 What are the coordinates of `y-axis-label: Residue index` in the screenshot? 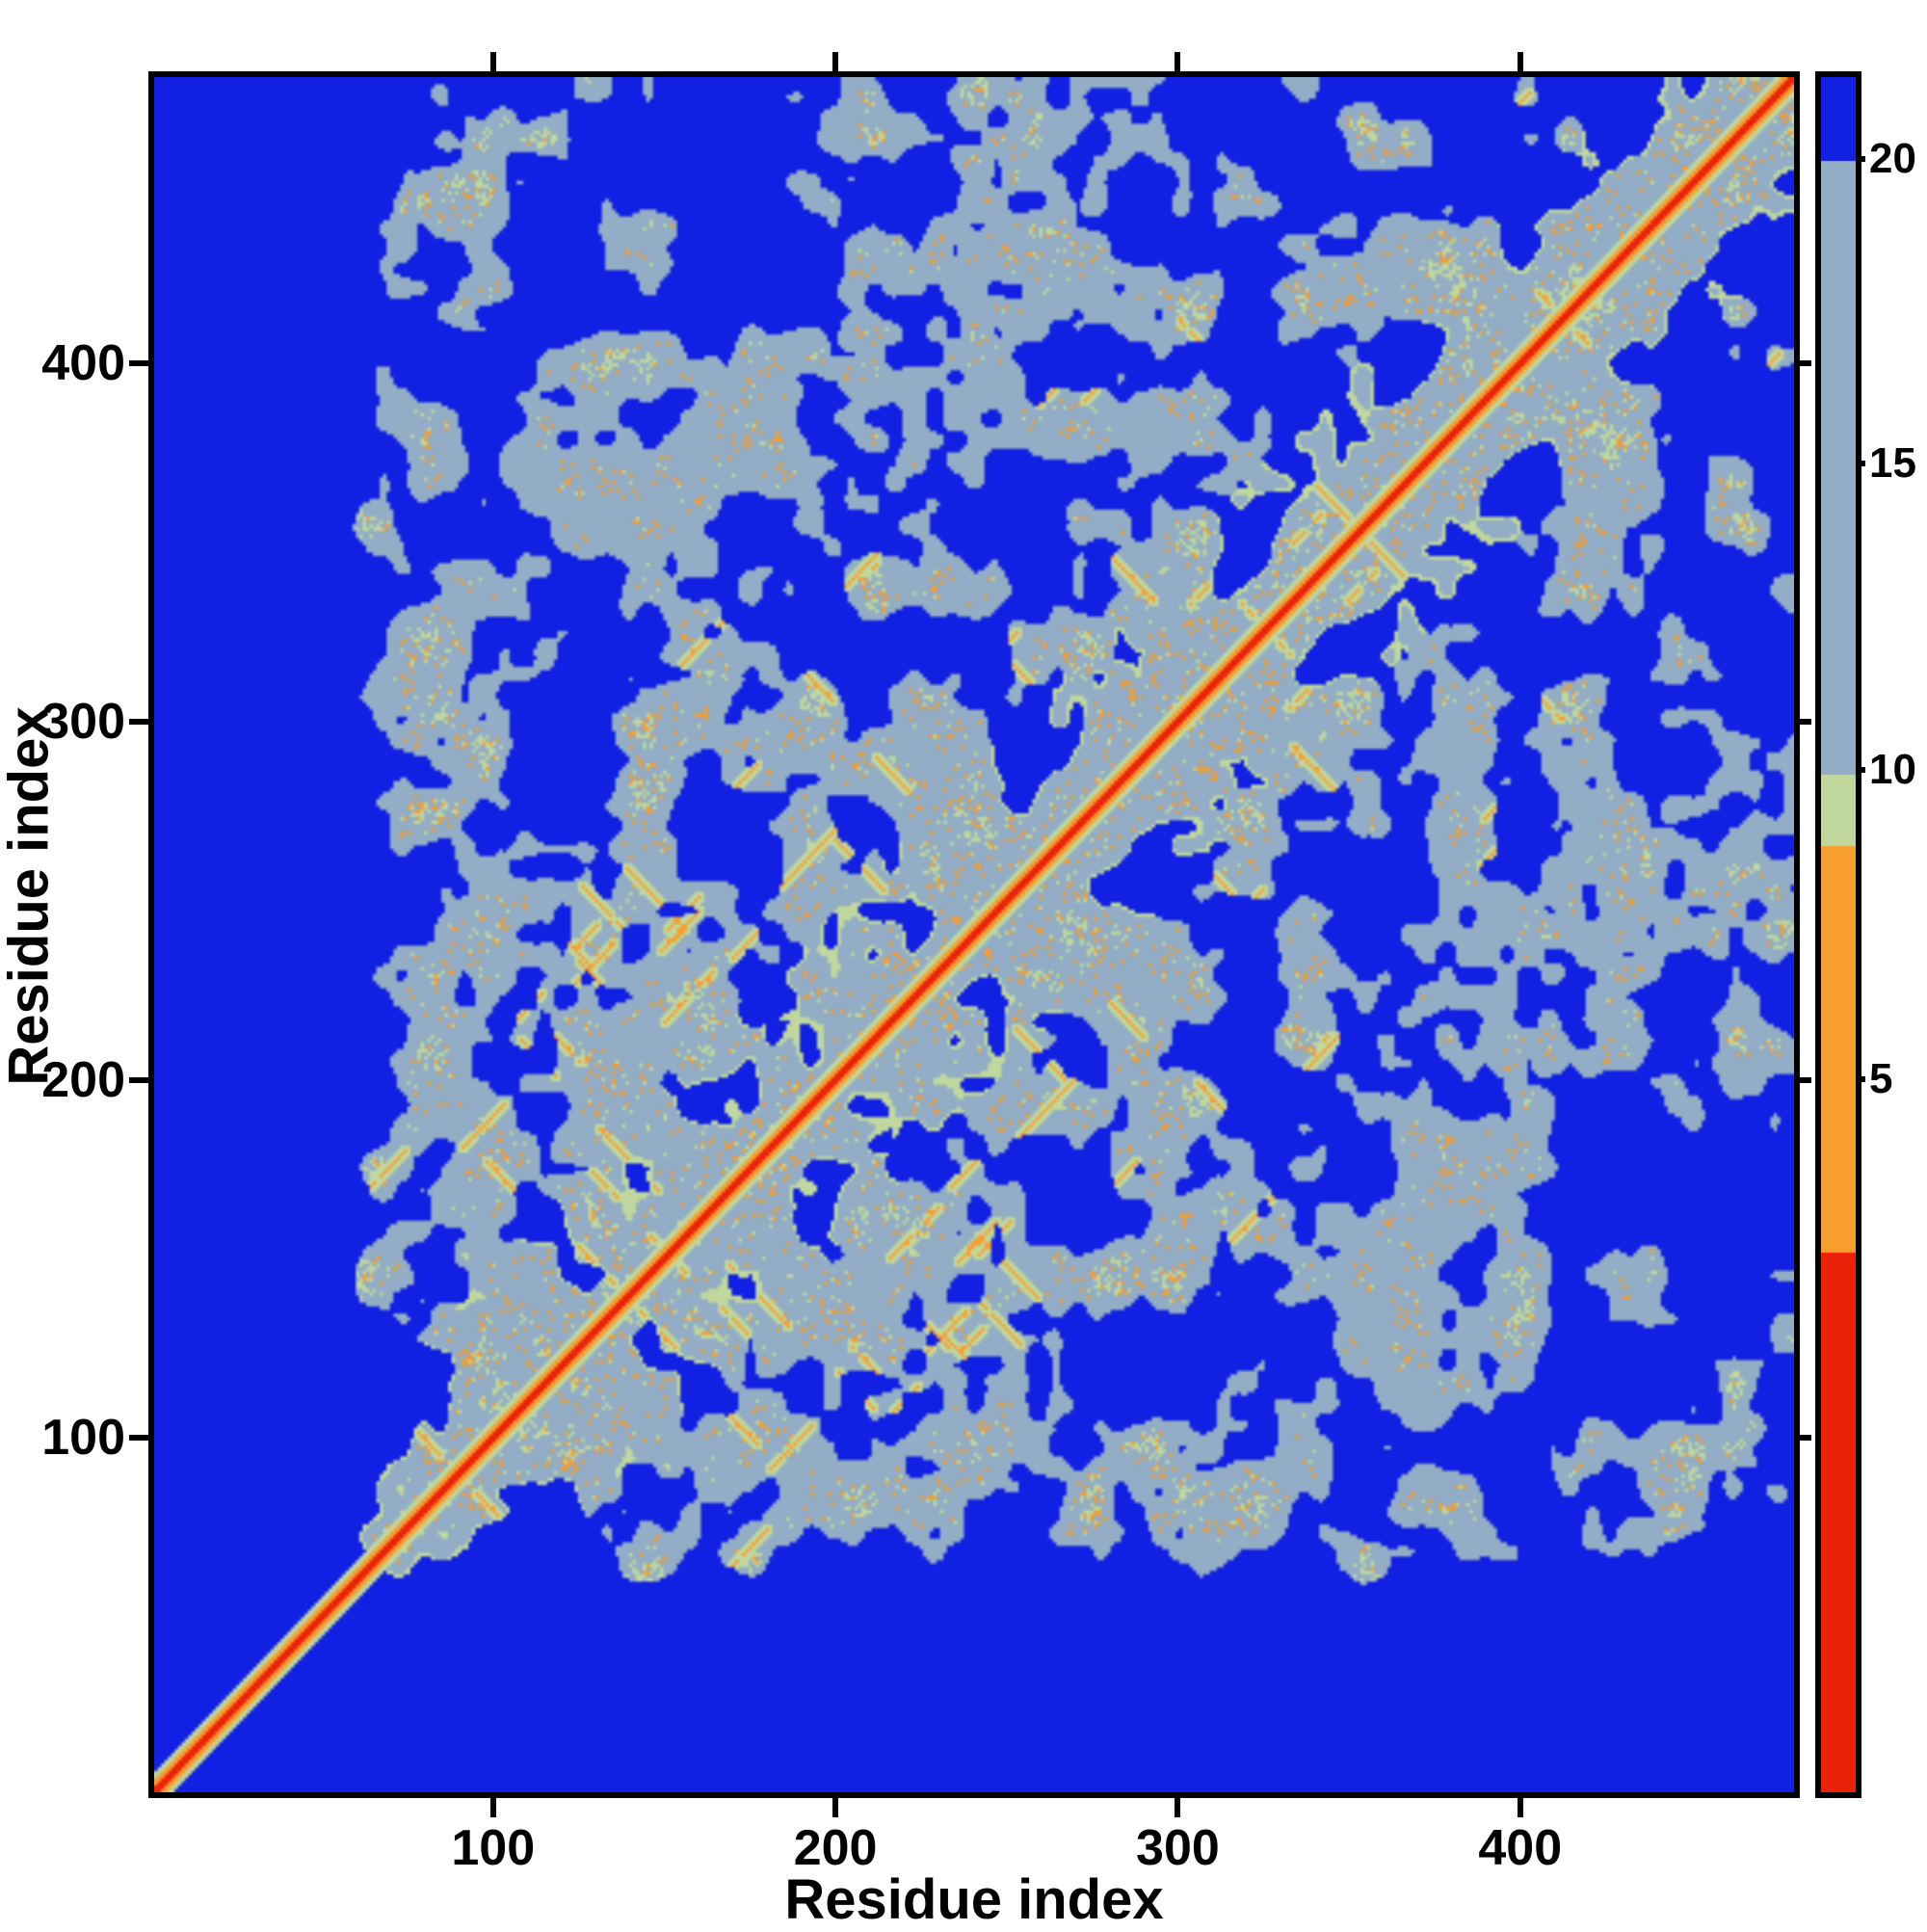 It's located at (31, 896).